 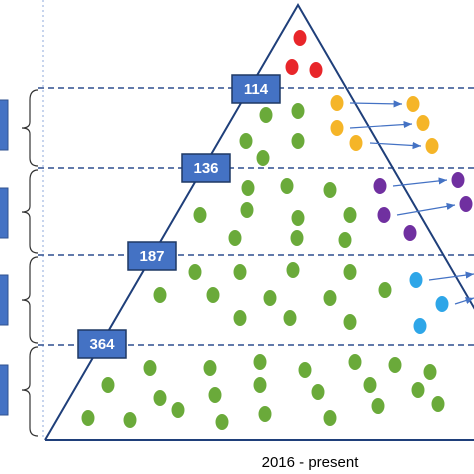 I want to click on label-text: 187, so click(x=151, y=256).